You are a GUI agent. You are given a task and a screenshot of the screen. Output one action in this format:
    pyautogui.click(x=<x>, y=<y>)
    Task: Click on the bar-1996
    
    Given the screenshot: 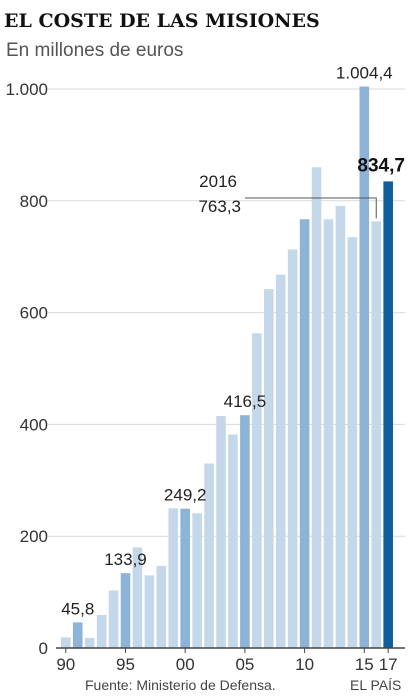 What is the action you would take?
    pyautogui.click(x=137, y=597)
    